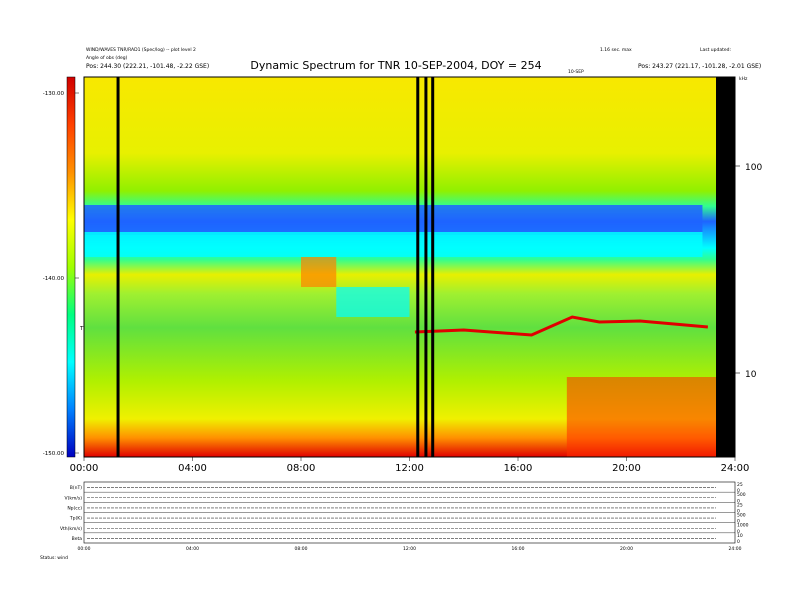 The height and width of the screenshot is (612, 792). What do you see at coordinates (735, 468) in the screenshot?
I see `x-tick-label: 24:00` at bounding box center [735, 468].